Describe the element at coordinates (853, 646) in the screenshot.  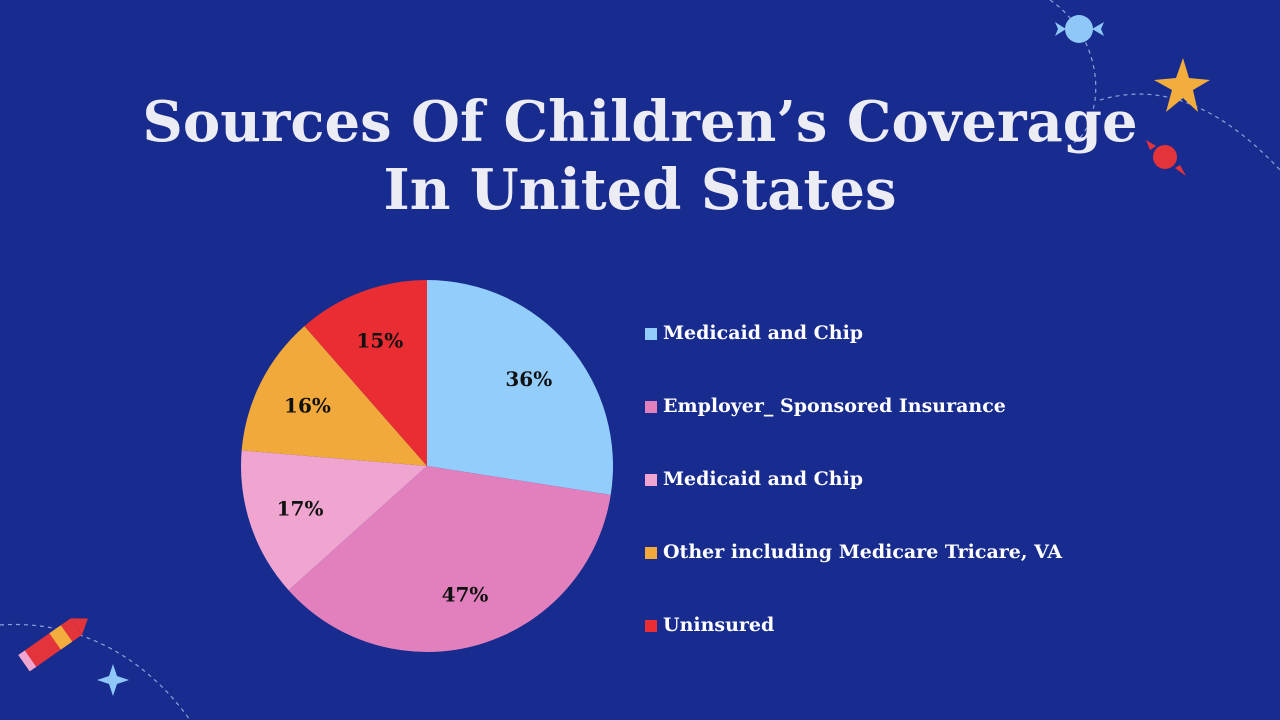
I see `legend-item: Uninsured` at that location.